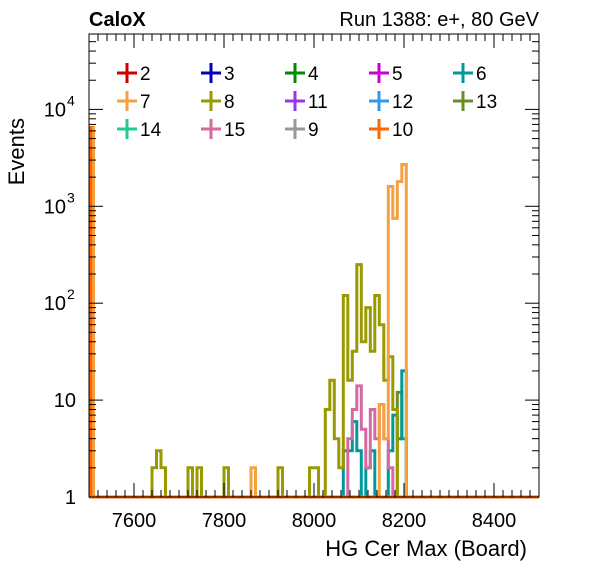 This screenshot has width=596, height=572. I want to click on y-tick-exponent: 4, so click(71, 100).